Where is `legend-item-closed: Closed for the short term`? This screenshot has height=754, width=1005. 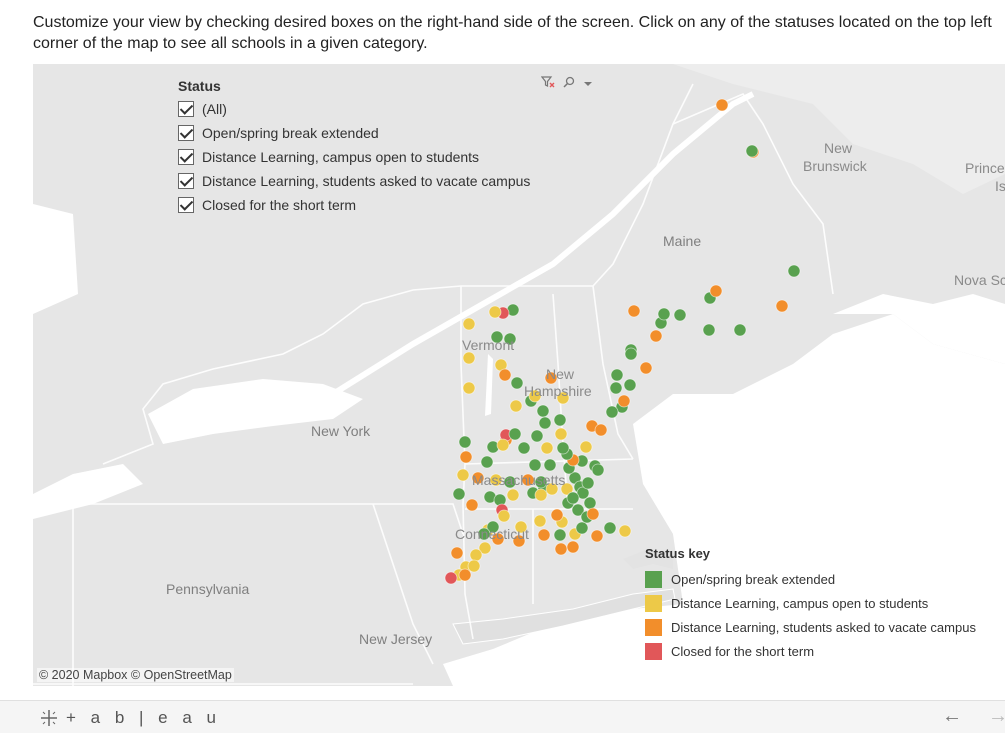 legend-item-closed: Closed for the short term is located at coordinates (810, 651).